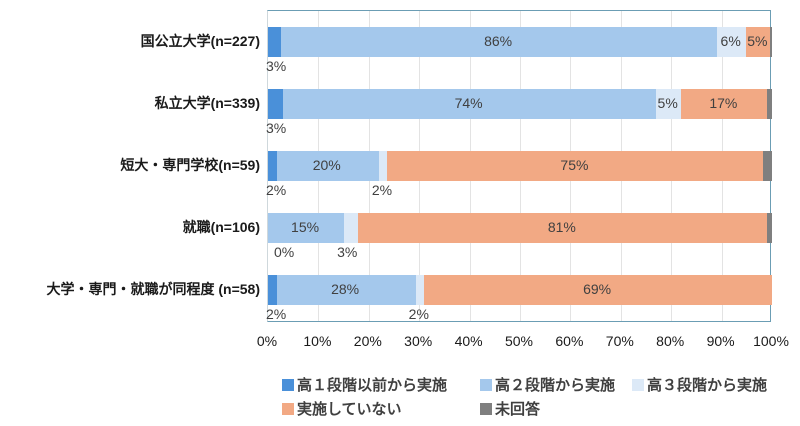 The image size is (800, 426). I want to click on legend-label: 高１段階以前から実施, so click(372, 385).